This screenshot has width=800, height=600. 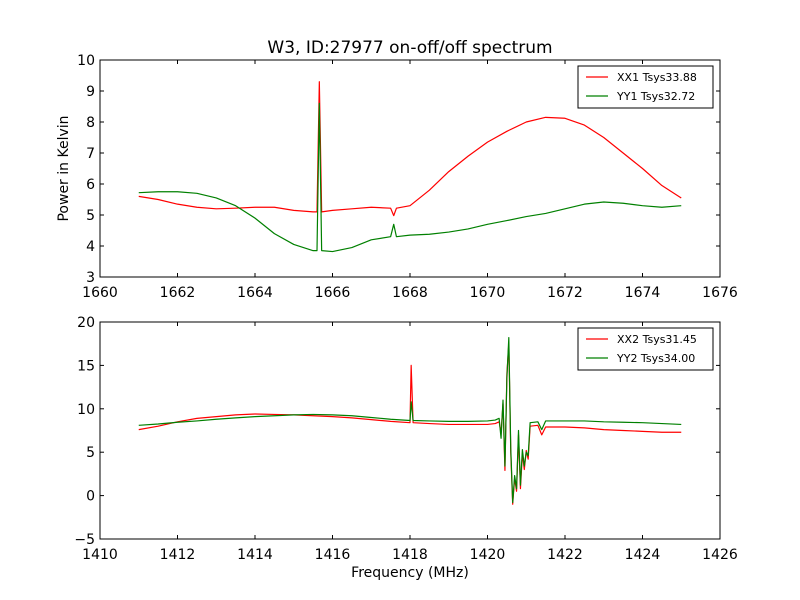 What do you see at coordinates (86, 323) in the screenshot?
I see `y-tick-label: 20` at bounding box center [86, 323].